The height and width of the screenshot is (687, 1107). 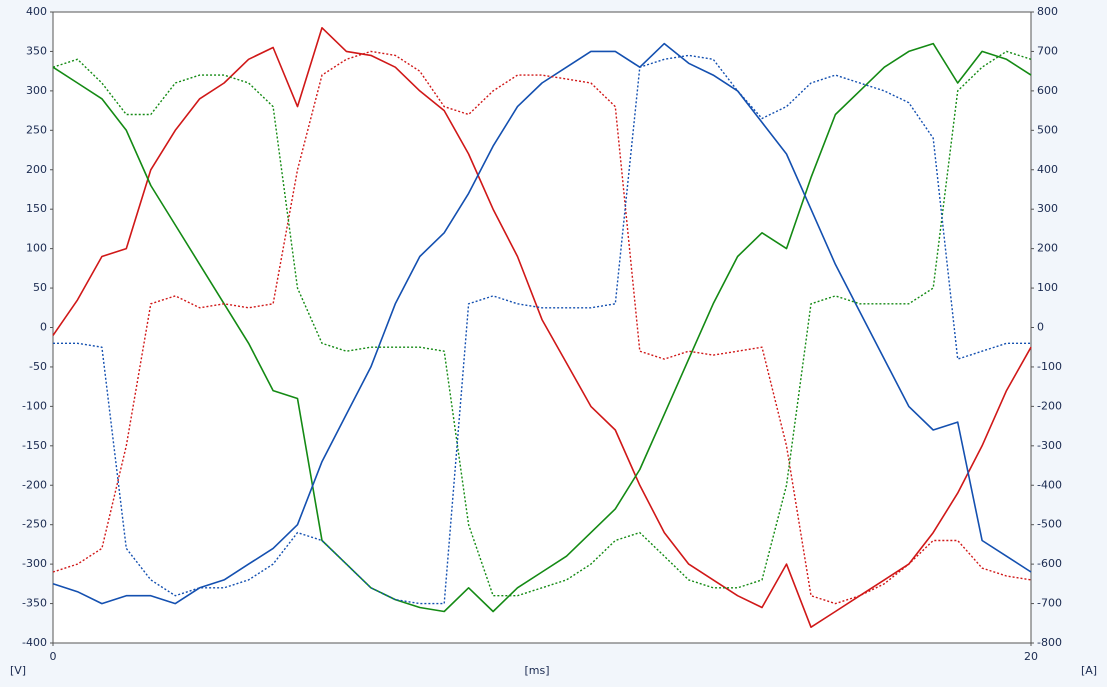 What do you see at coordinates (1049, 405) in the screenshot?
I see `y2-tick-label: -200` at bounding box center [1049, 405].